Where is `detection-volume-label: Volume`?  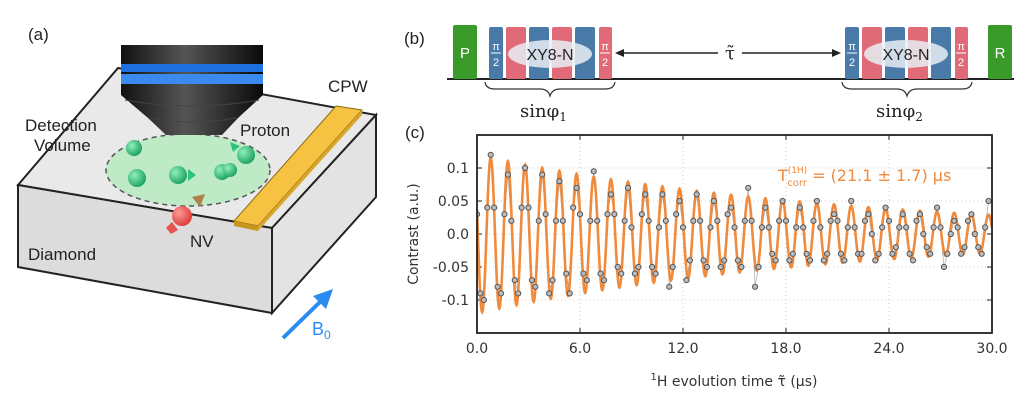
detection-volume-label: Volume is located at coordinates (62, 145).